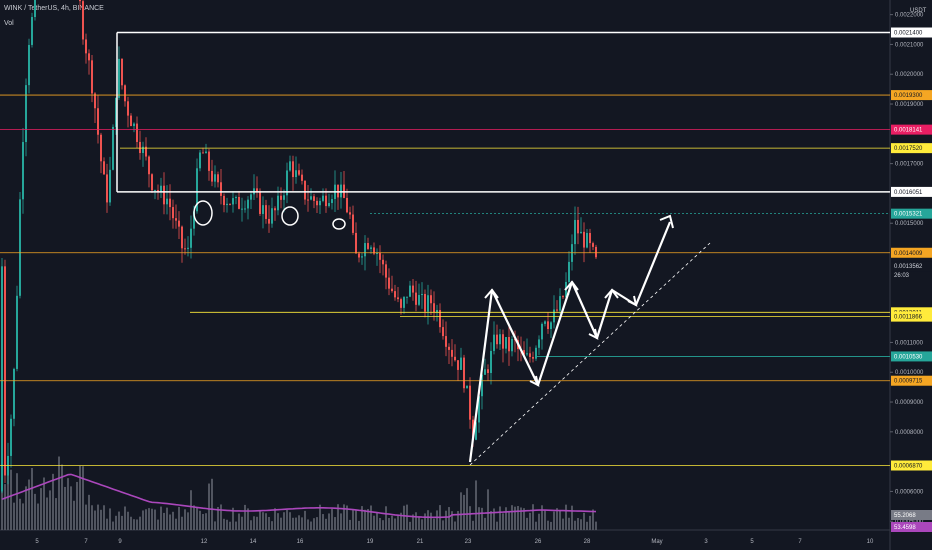 This screenshot has width=932, height=550. What do you see at coordinates (909, 45) in the screenshot?
I see `price-tick-label: 0.0021000` at bounding box center [909, 45].